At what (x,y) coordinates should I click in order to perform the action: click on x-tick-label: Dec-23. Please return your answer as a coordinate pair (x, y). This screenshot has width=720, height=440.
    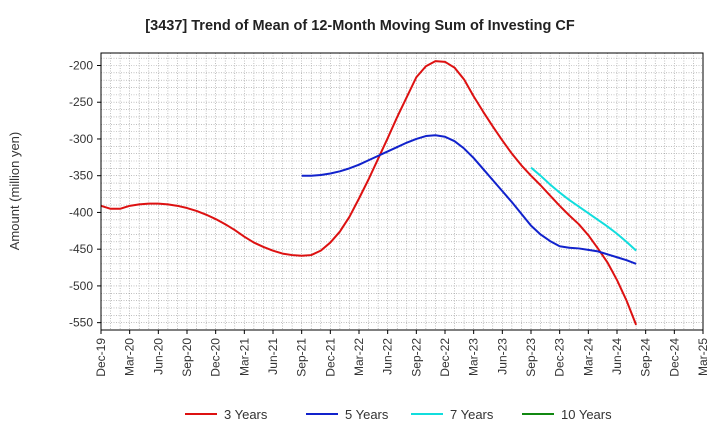
    Looking at the image, I should click on (560, 357).